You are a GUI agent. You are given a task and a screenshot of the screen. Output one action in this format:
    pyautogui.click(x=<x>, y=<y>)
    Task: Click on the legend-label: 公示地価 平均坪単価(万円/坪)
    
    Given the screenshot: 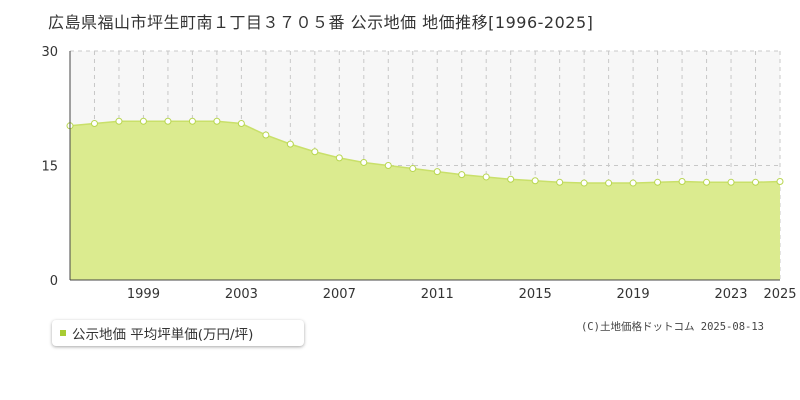 What is the action you would take?
    pyautogui.click(x=163, y=335)
    